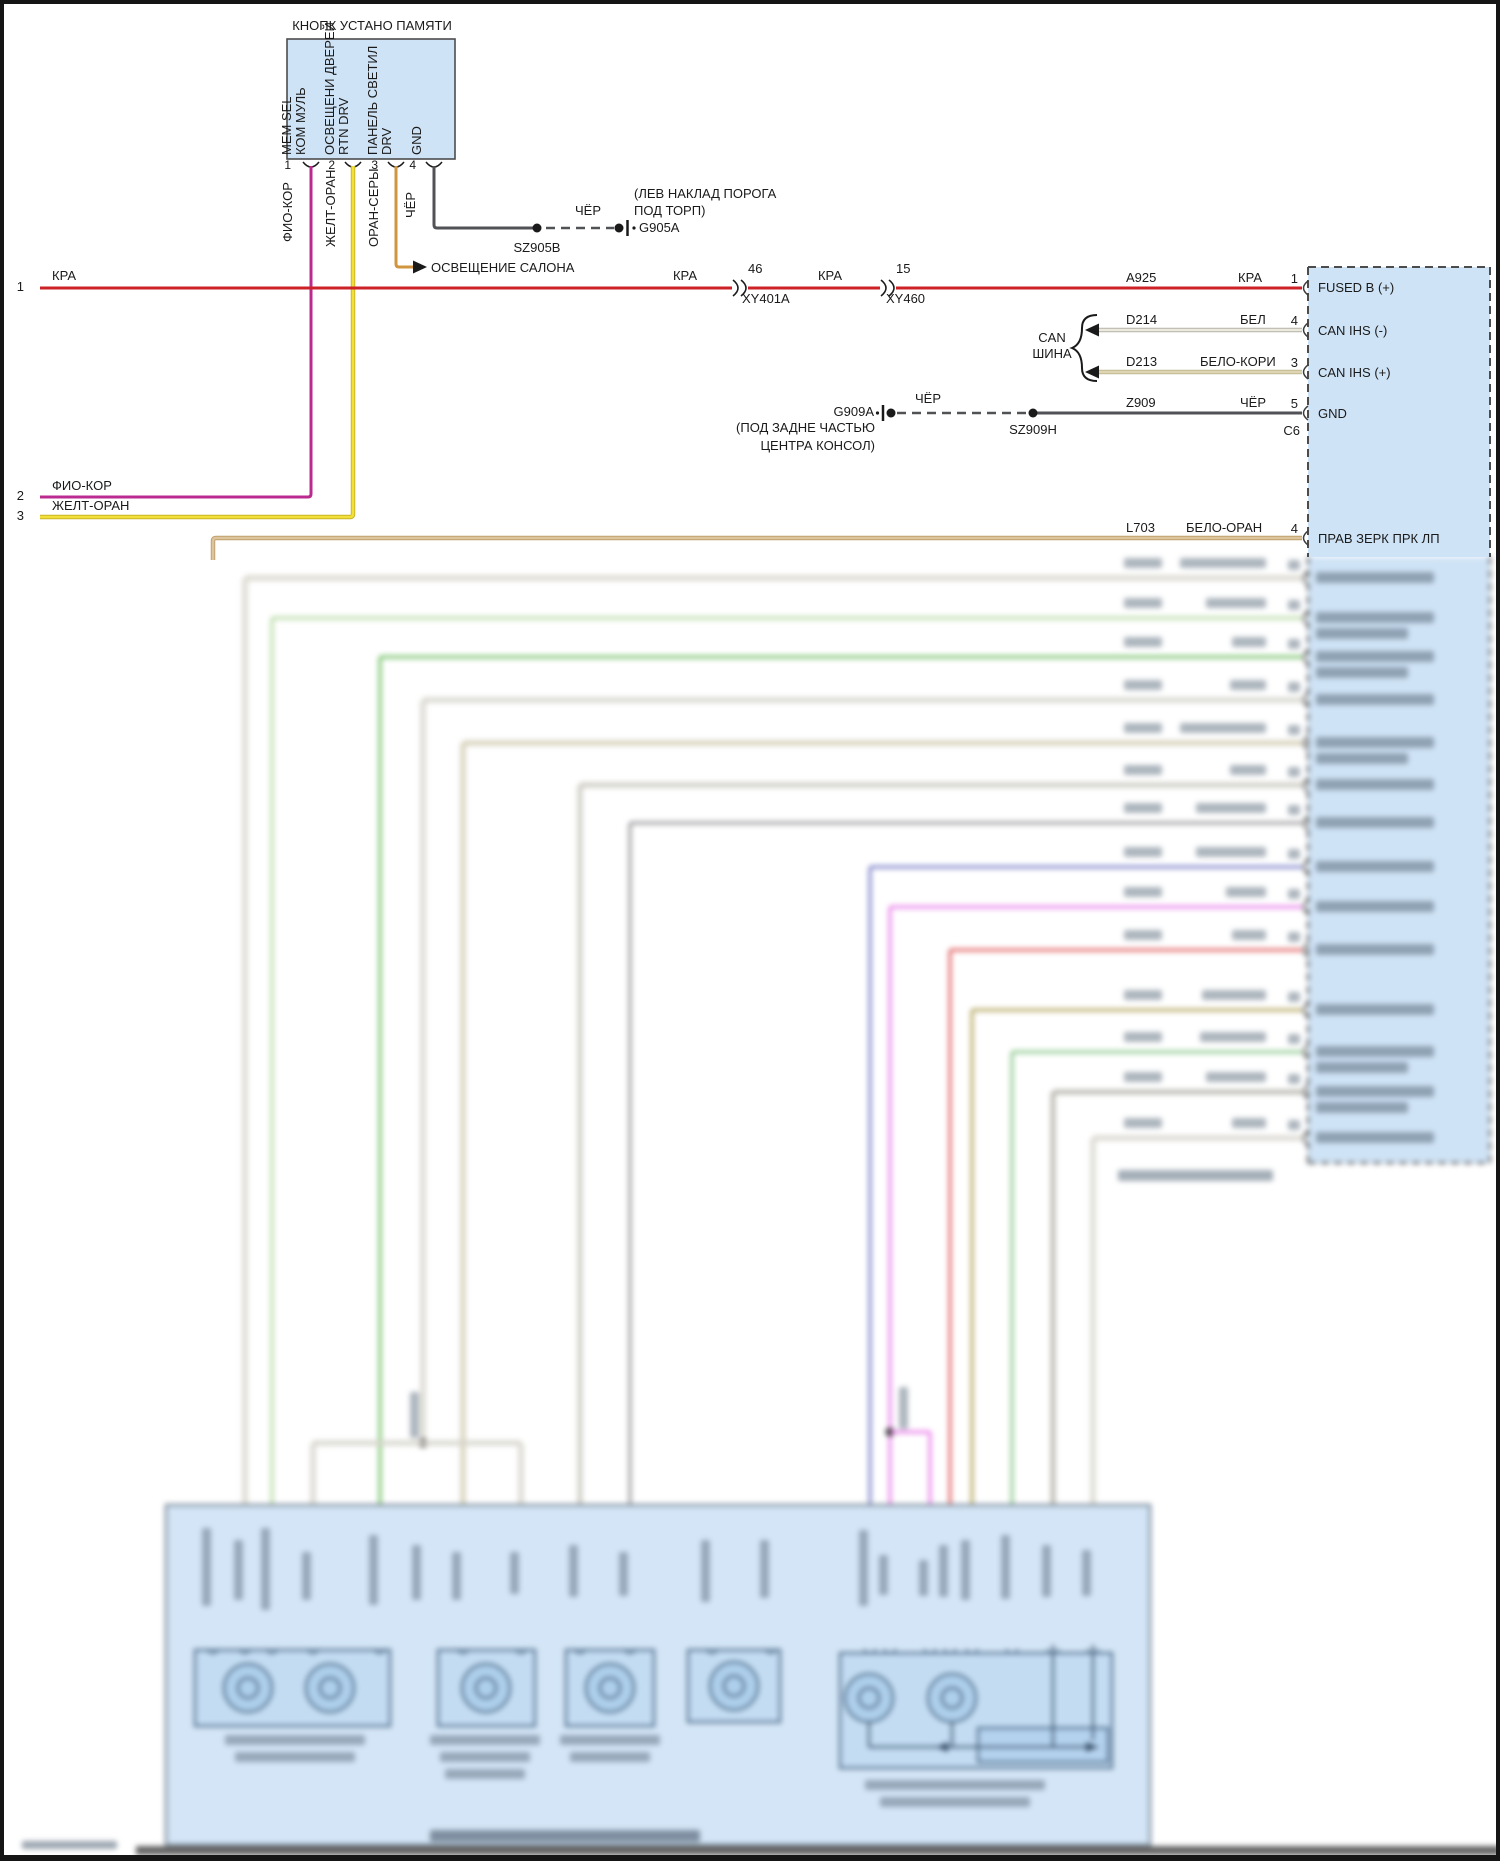 This screenshot has width=1500, height=1861. I want to click on row5-circuit: L703, so click(1140, 527).